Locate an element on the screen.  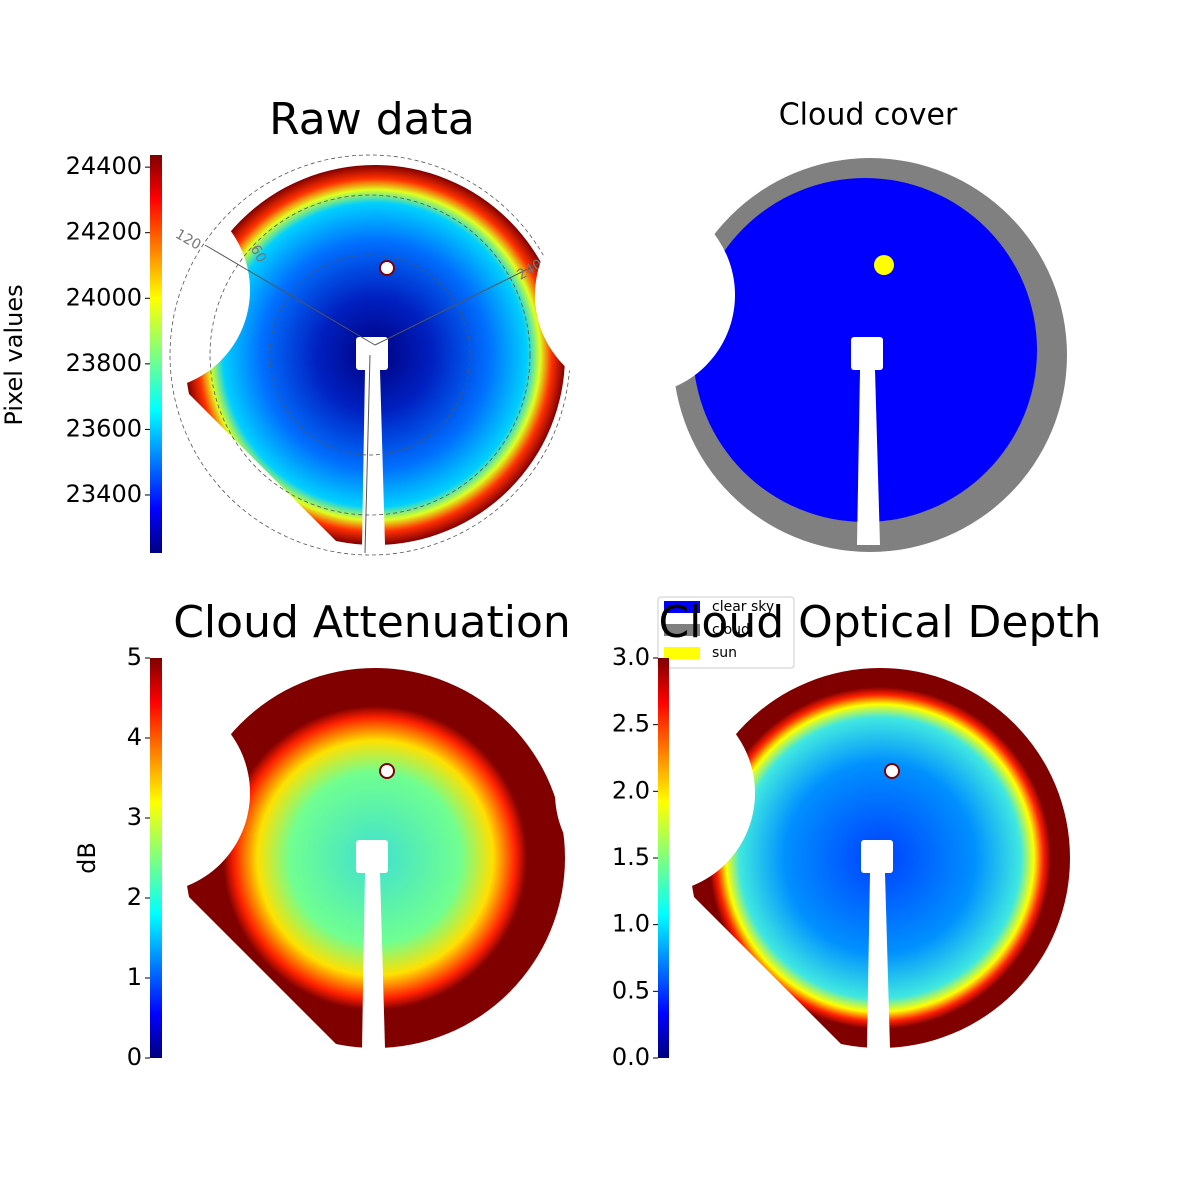
colorbar-tick-label: 0.0 is located at coordinates (631, 1057).